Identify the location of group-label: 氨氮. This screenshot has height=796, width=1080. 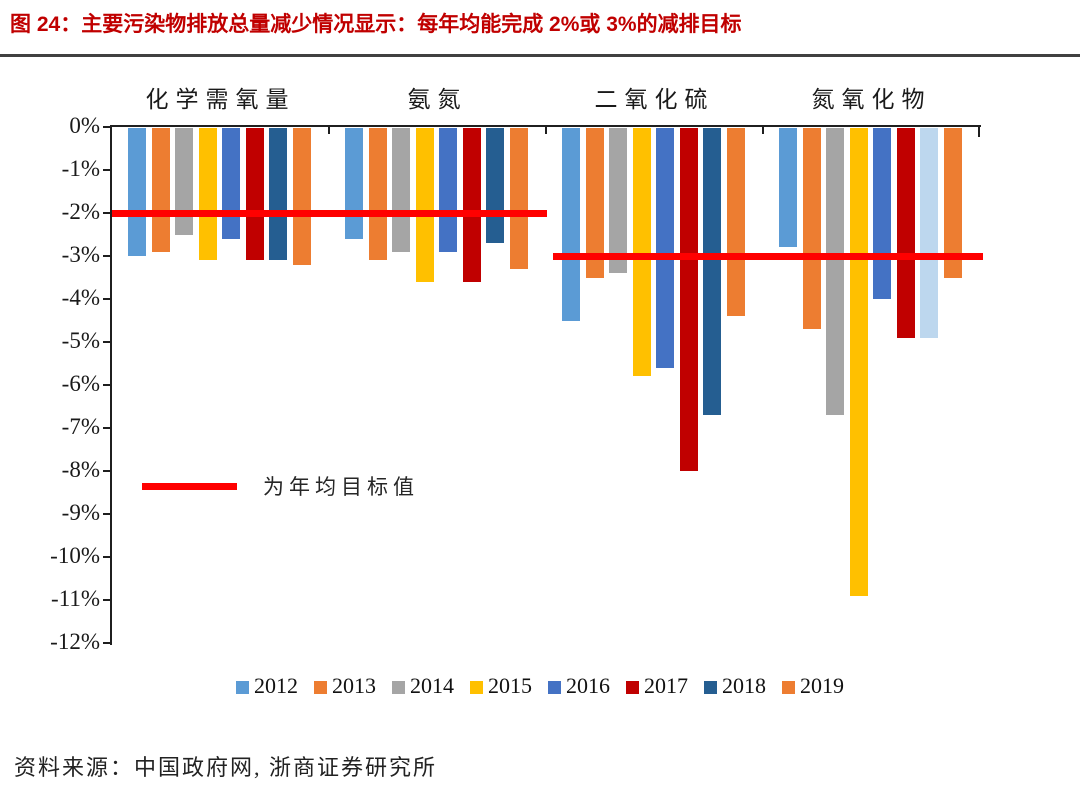
(437, 99).